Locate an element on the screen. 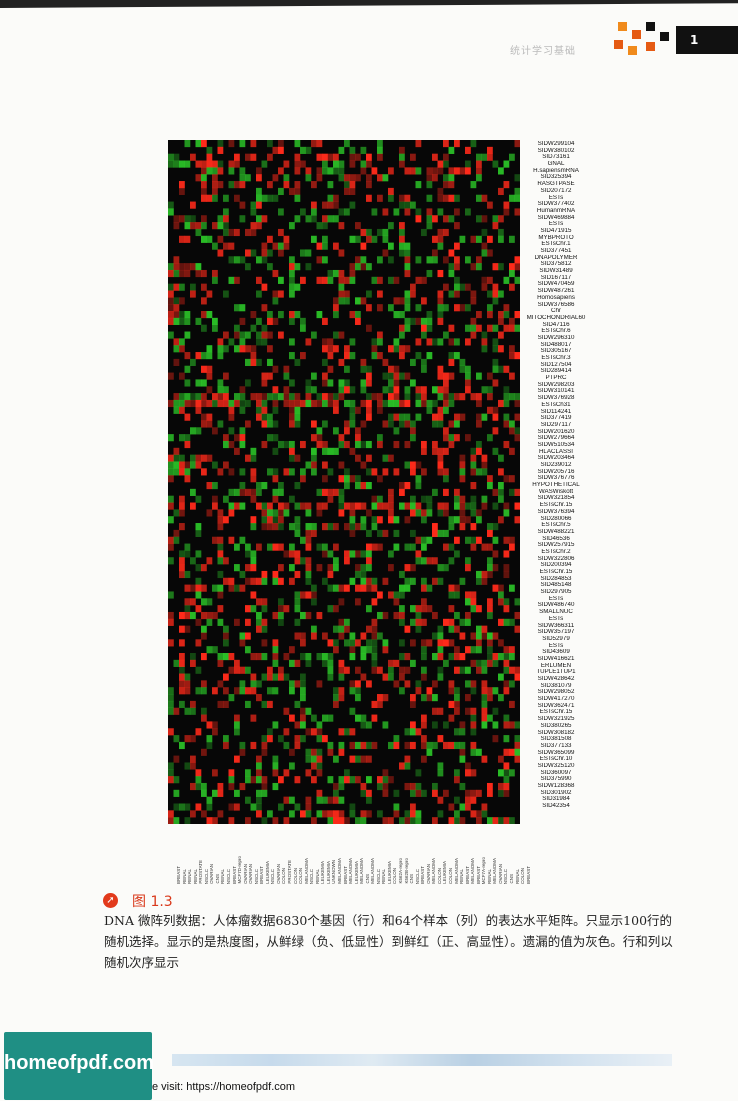  gene-label: ESTs is located at coordinates (556, 598).